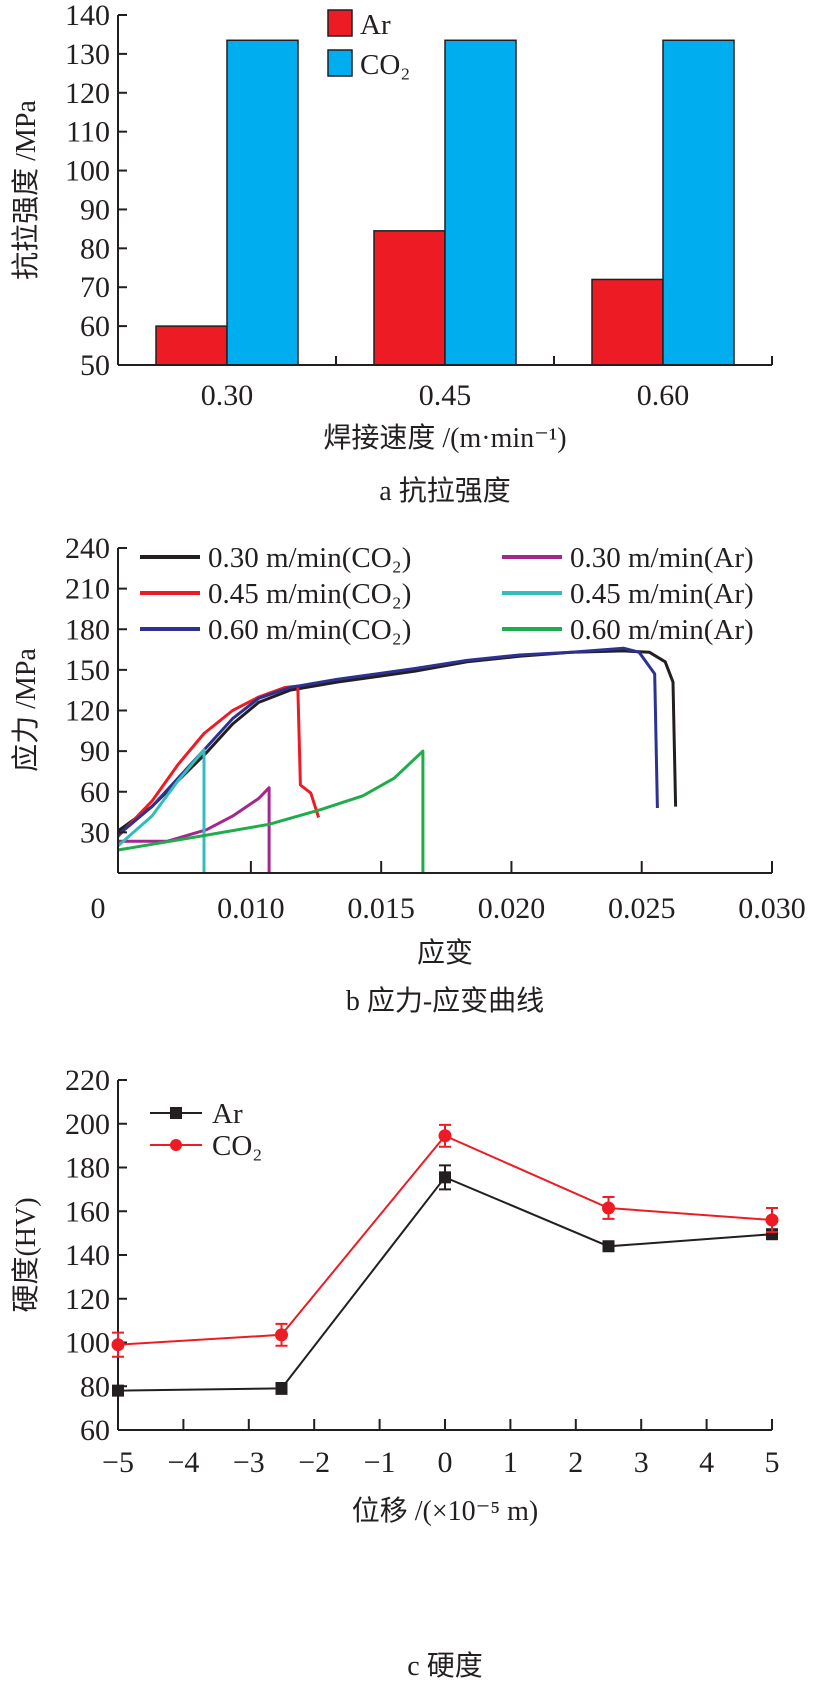 This screenshot has height=1696, width=813. What do you see at coordinates (26, 190) in the screenshot?
I see `y-axis-title: 抗拉强度 /MPa` at bounding box center [26, 190].